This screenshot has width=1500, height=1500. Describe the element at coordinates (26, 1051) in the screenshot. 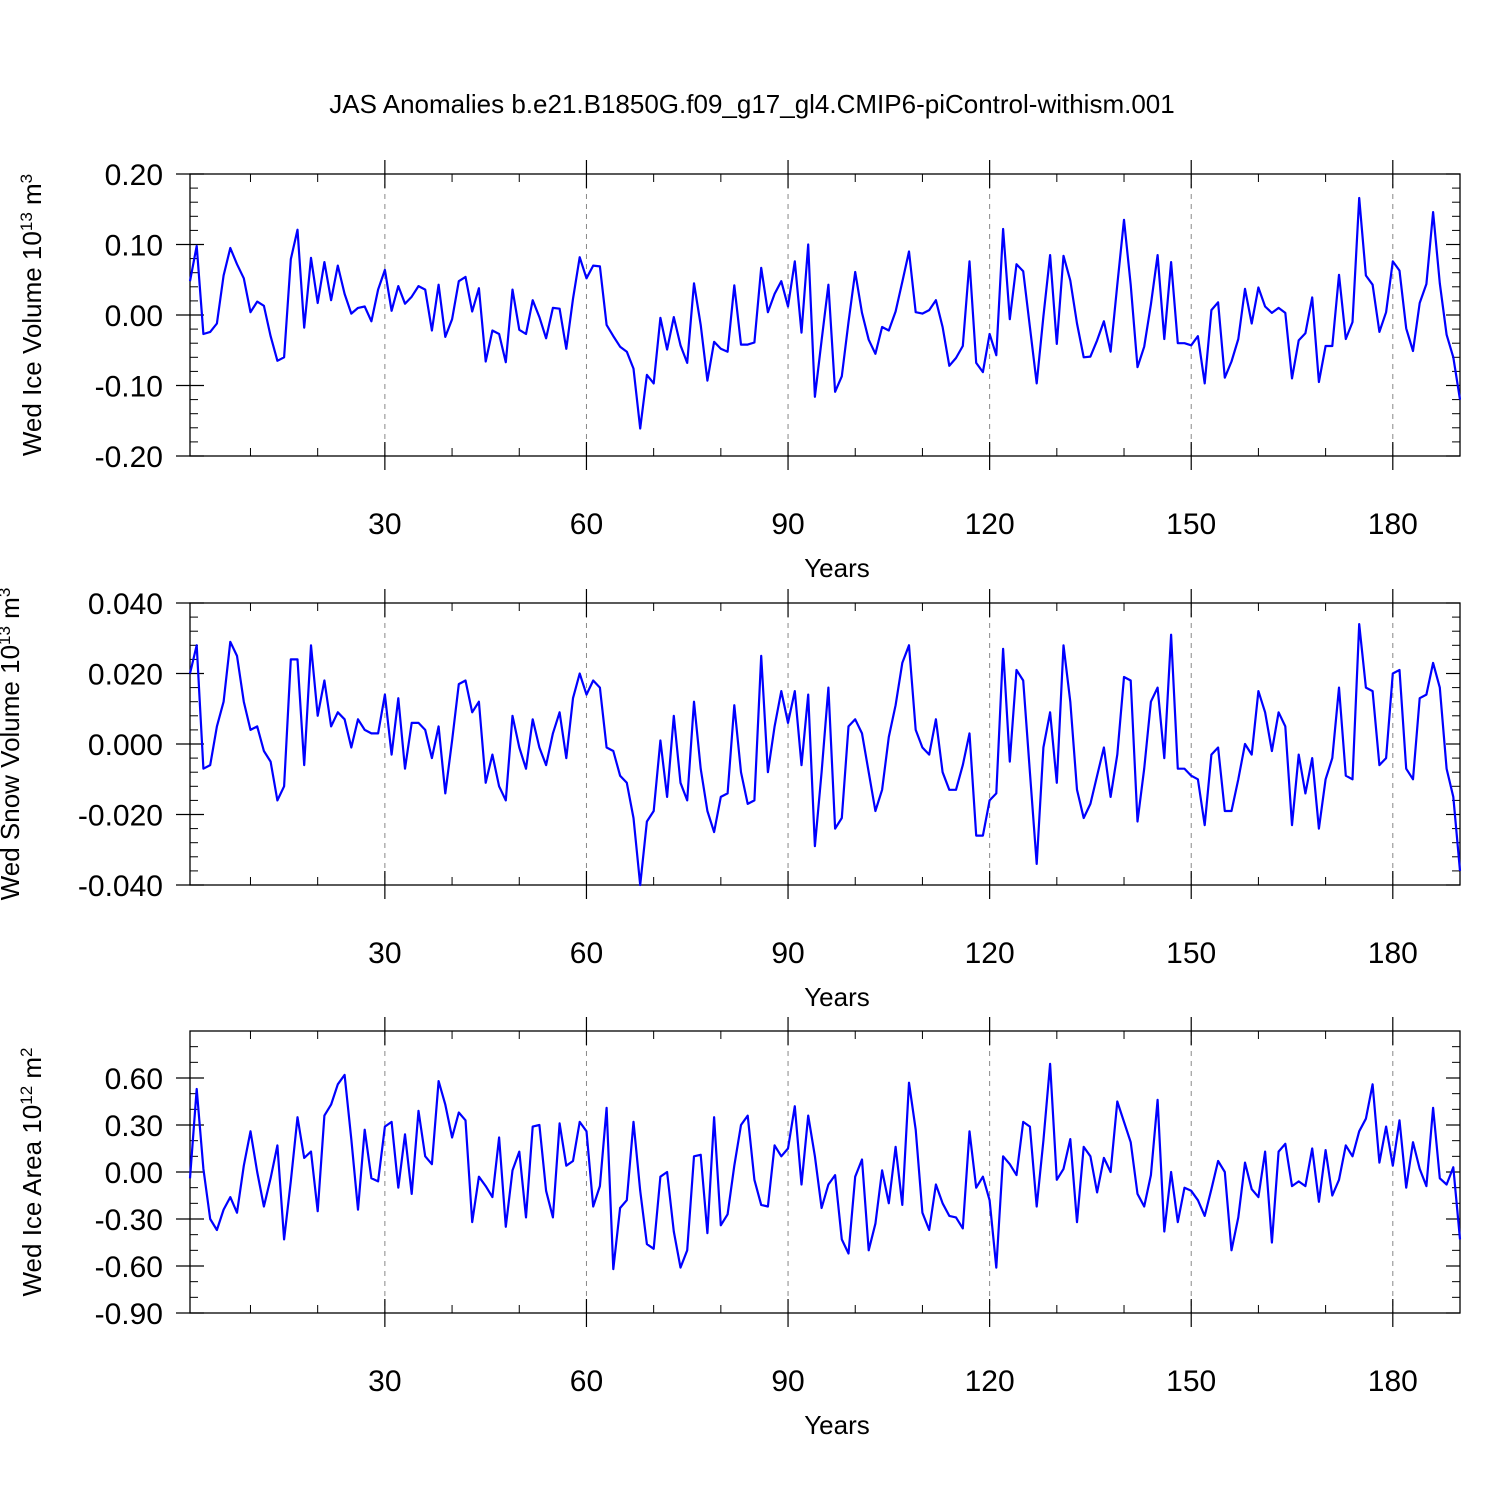

I see `y-axis-label-unit-exponent: 2` at that location.